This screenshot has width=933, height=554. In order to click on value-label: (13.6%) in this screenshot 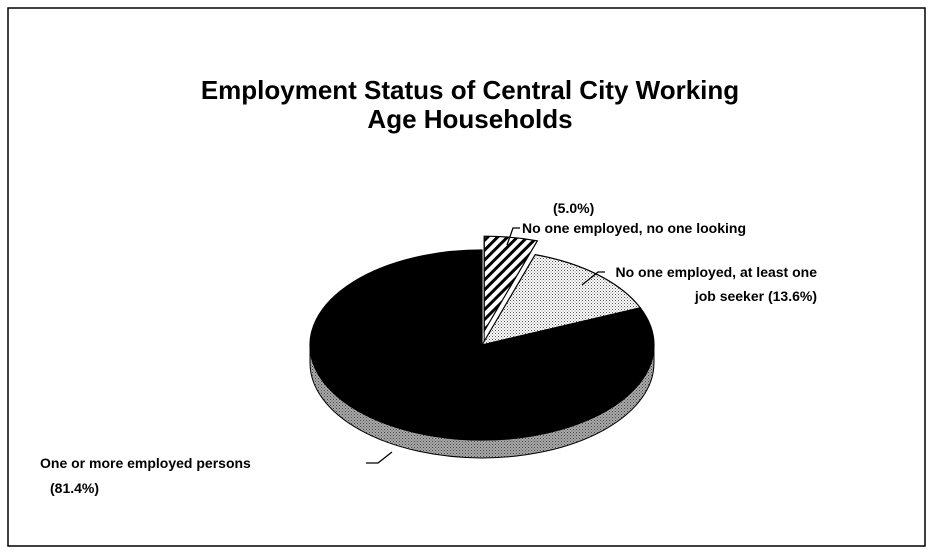, I will do `click(792, 296)`.